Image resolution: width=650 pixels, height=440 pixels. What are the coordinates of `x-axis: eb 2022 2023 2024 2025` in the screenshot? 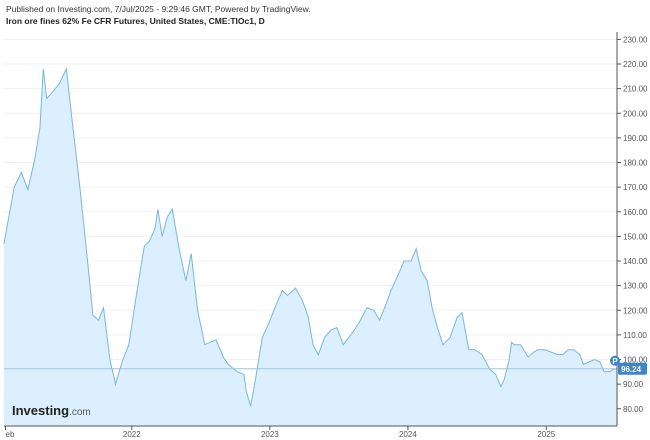 It's located at (280, 432).